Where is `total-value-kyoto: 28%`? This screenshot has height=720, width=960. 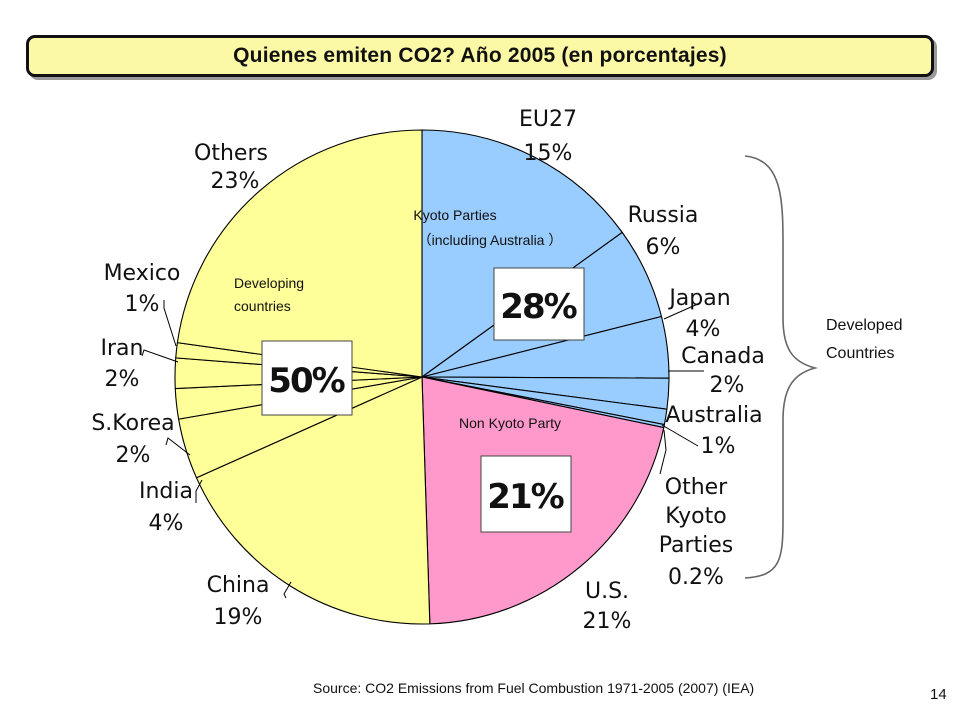
total-value-kyoto: 28% is located at coordinates (538, 307).